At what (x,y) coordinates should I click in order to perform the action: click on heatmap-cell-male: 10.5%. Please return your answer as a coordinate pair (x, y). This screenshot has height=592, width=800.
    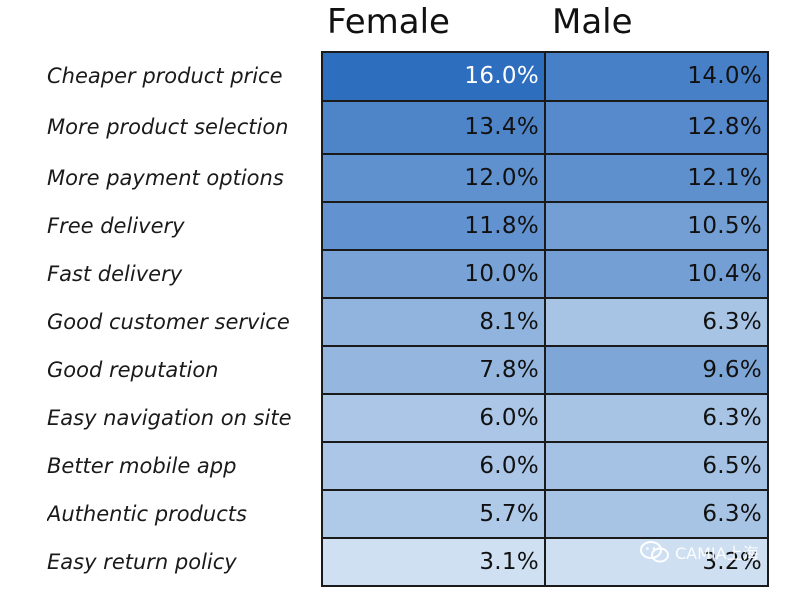
    Looking at the image, I should click on (656, 226).